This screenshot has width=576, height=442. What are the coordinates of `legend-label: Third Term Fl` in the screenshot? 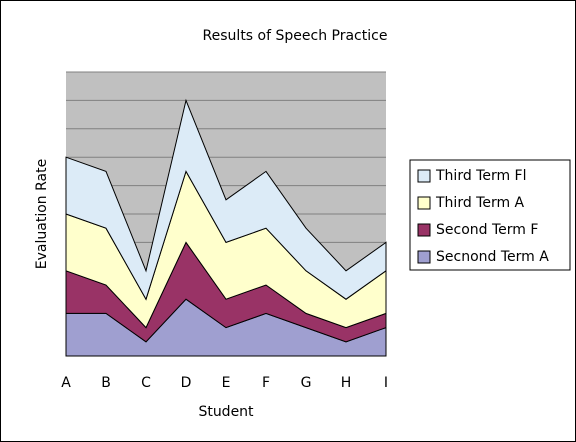 It's located at (481, 176).